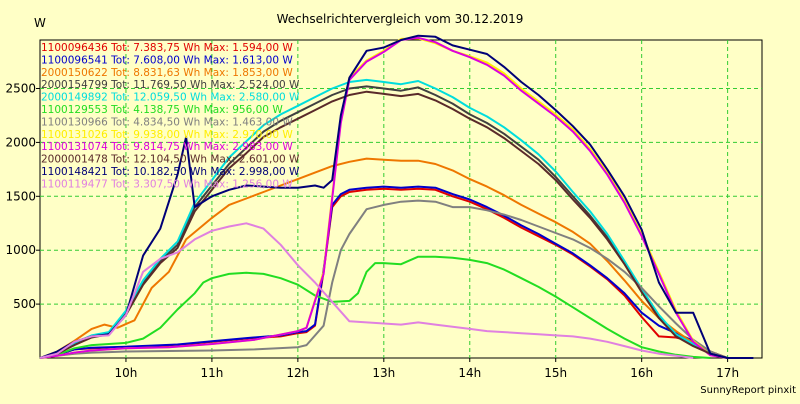 This screenshot has height=404, width=800. Describe the element at coordinates (20, 142) in the screenshot. I see `y-tick-label: 2000` at that location.